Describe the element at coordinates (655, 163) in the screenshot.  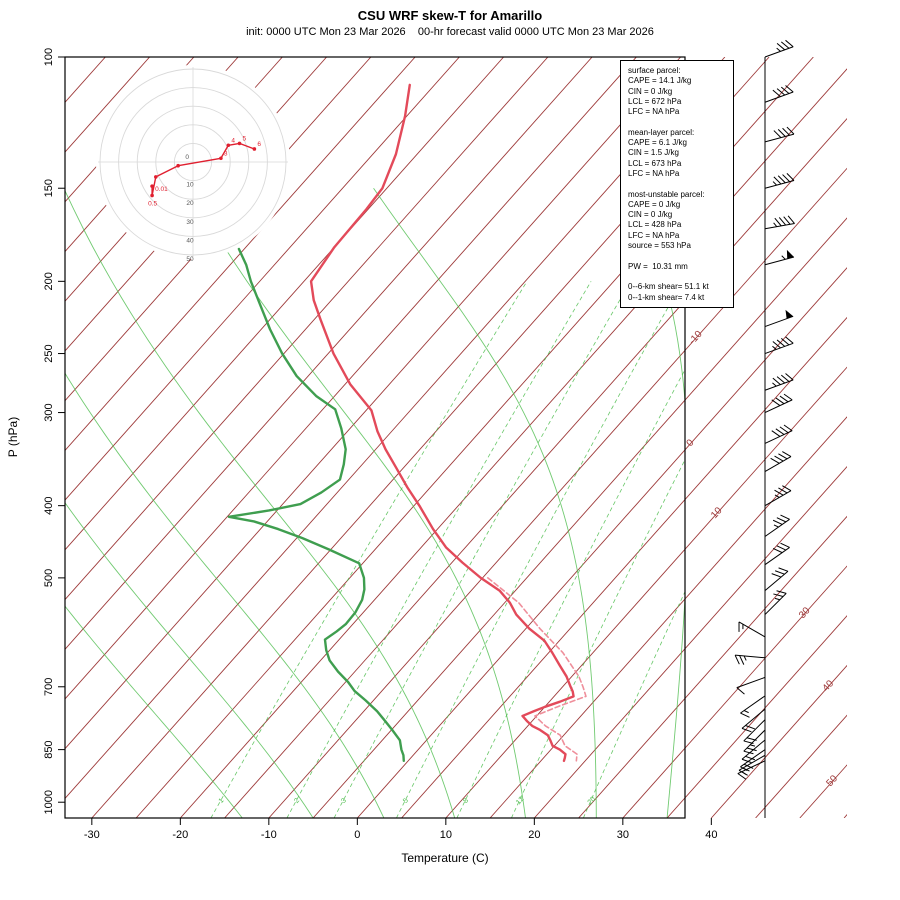
I see `parcel-info-line: LCL = 673 hPa` at that location.